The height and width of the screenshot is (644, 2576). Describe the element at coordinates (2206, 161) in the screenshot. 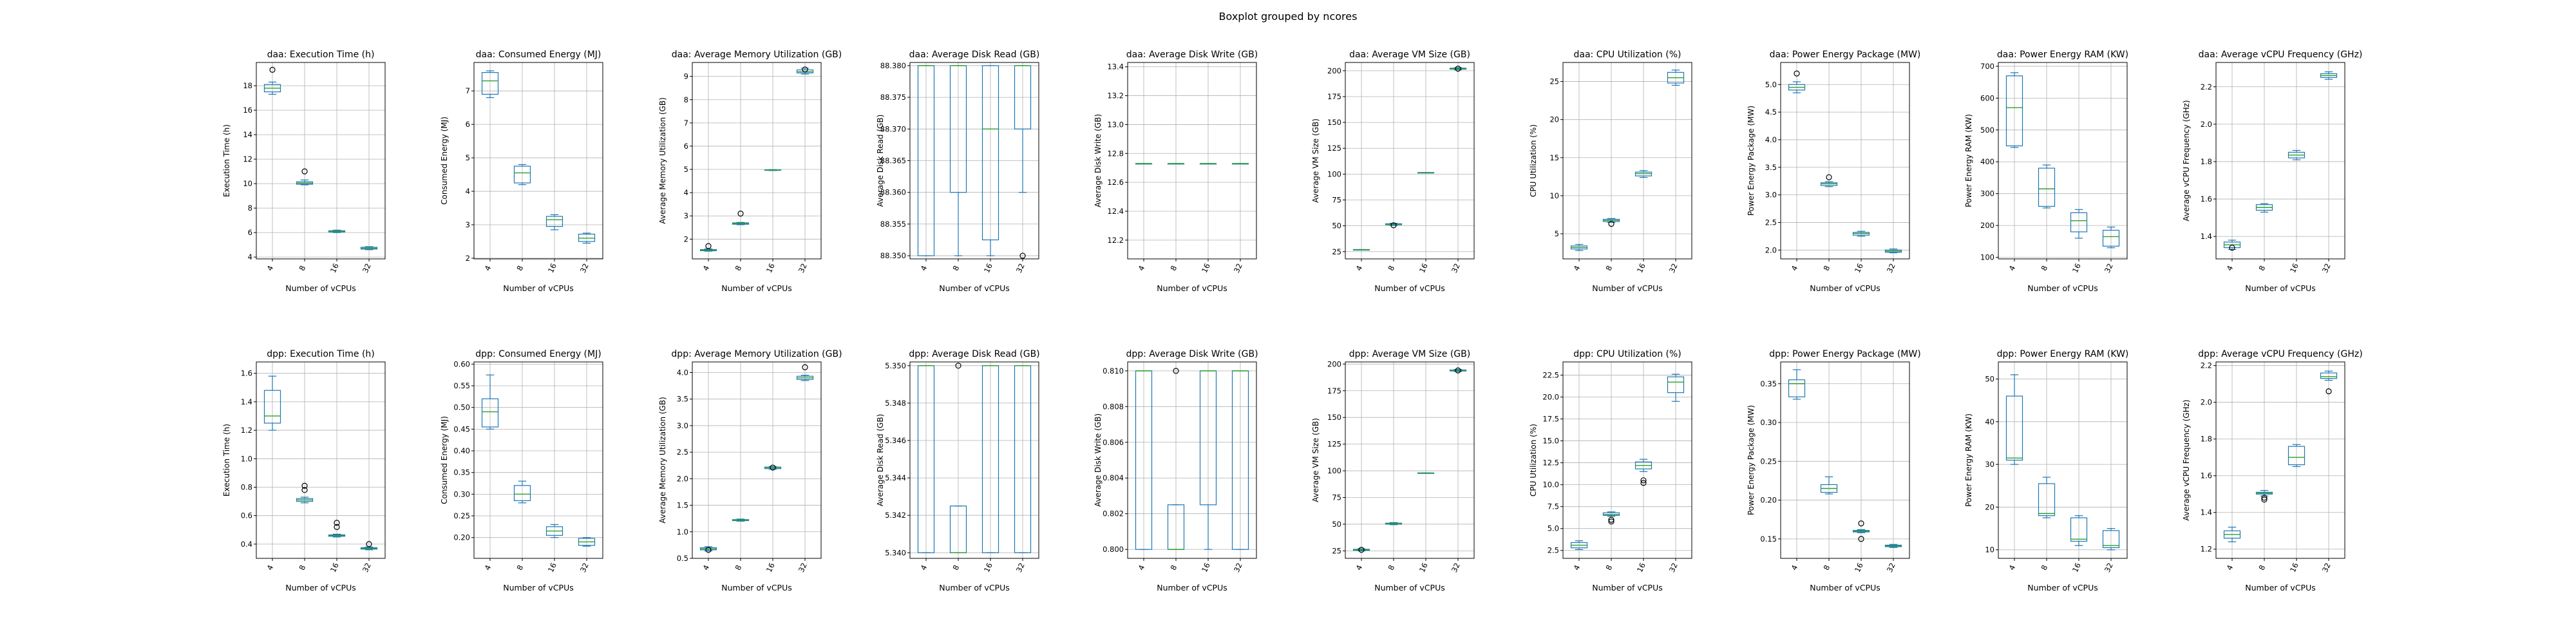

I see `y-tick-label: 1.8` at that location.